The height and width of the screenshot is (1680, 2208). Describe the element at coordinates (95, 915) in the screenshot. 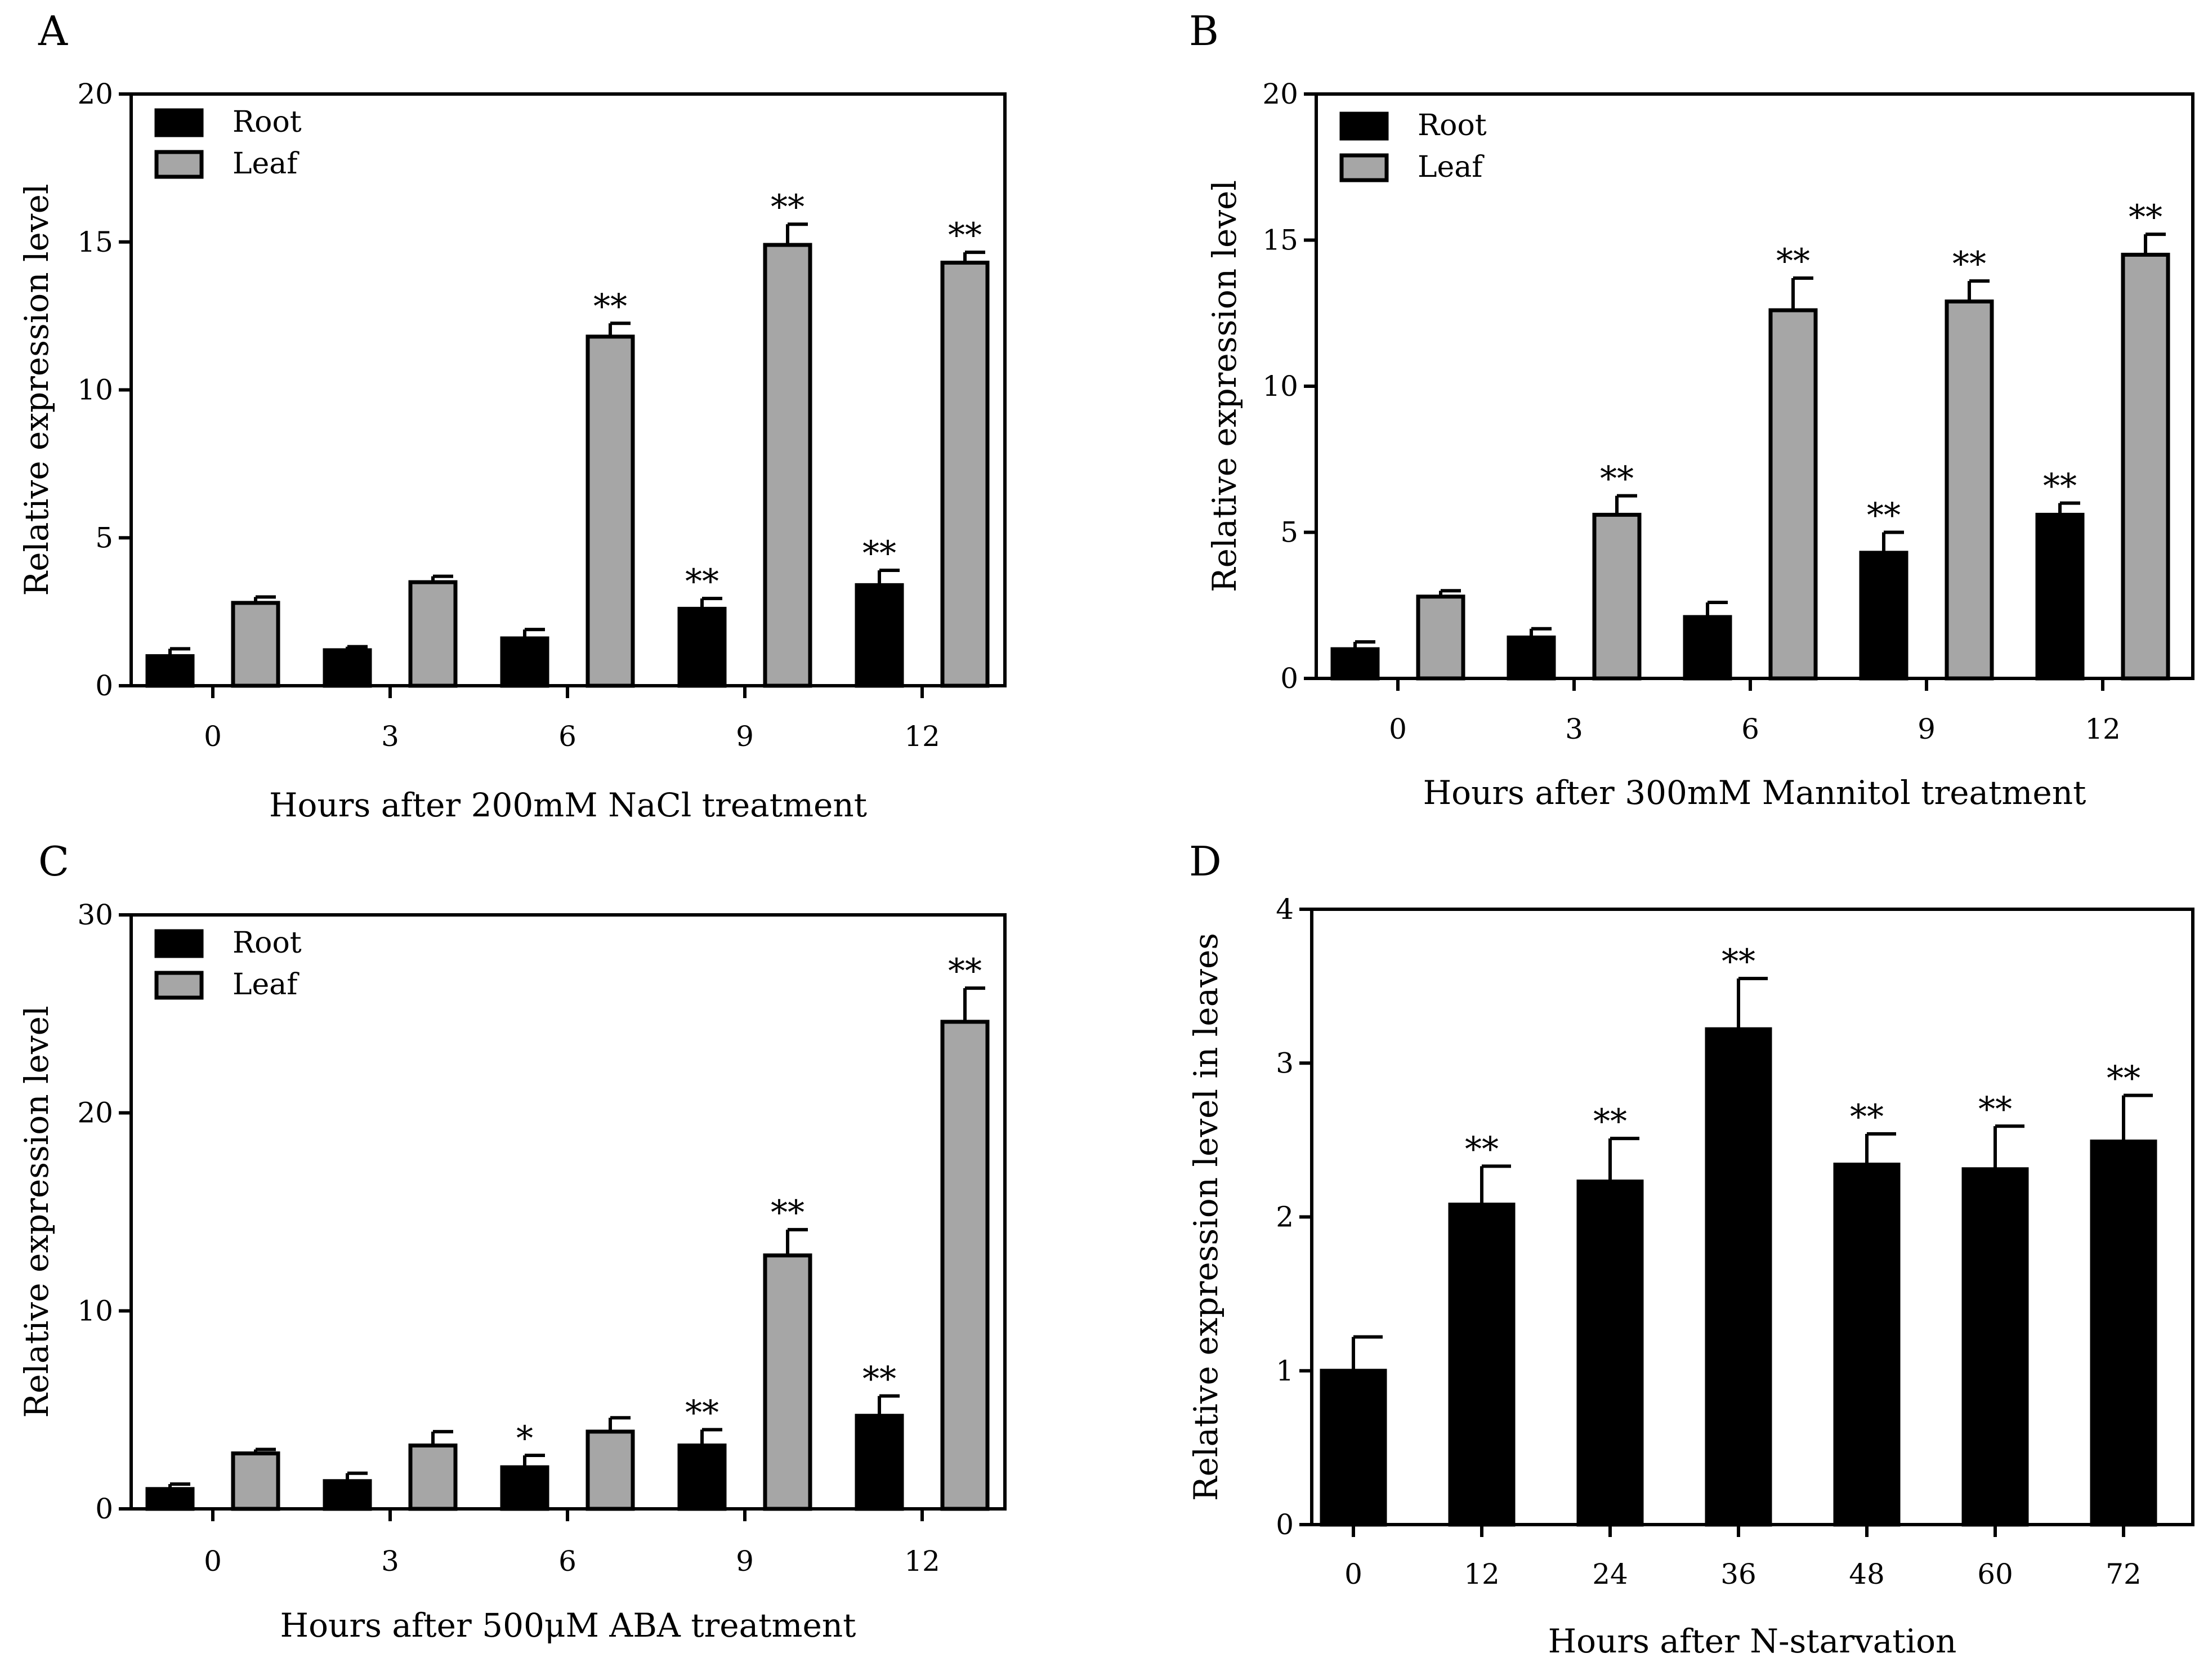

I see `y-tick-label: 30` at that location.